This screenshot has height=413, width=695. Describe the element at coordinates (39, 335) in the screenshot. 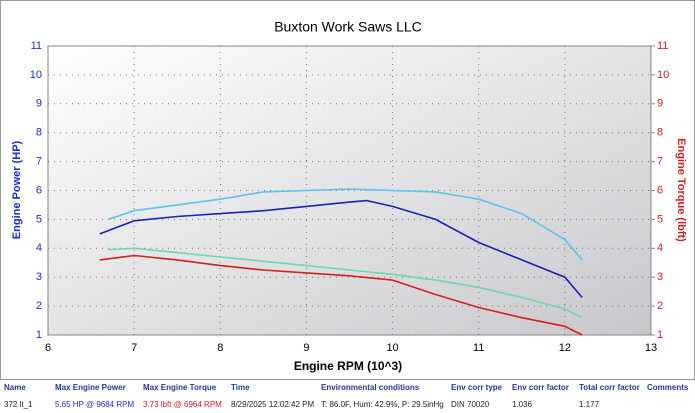

I see `y-tick-label: 1` at that location.